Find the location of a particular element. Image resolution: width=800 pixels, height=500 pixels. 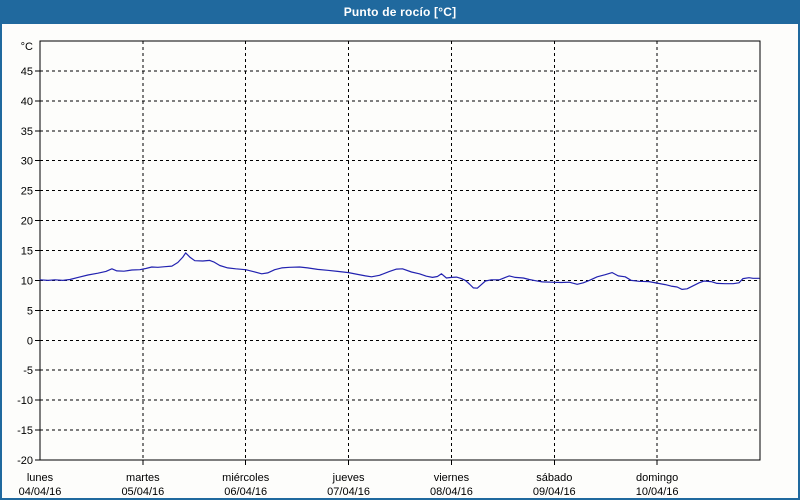

x-axis-date-label: 05/04/16 is located at coordinates (142, 492).